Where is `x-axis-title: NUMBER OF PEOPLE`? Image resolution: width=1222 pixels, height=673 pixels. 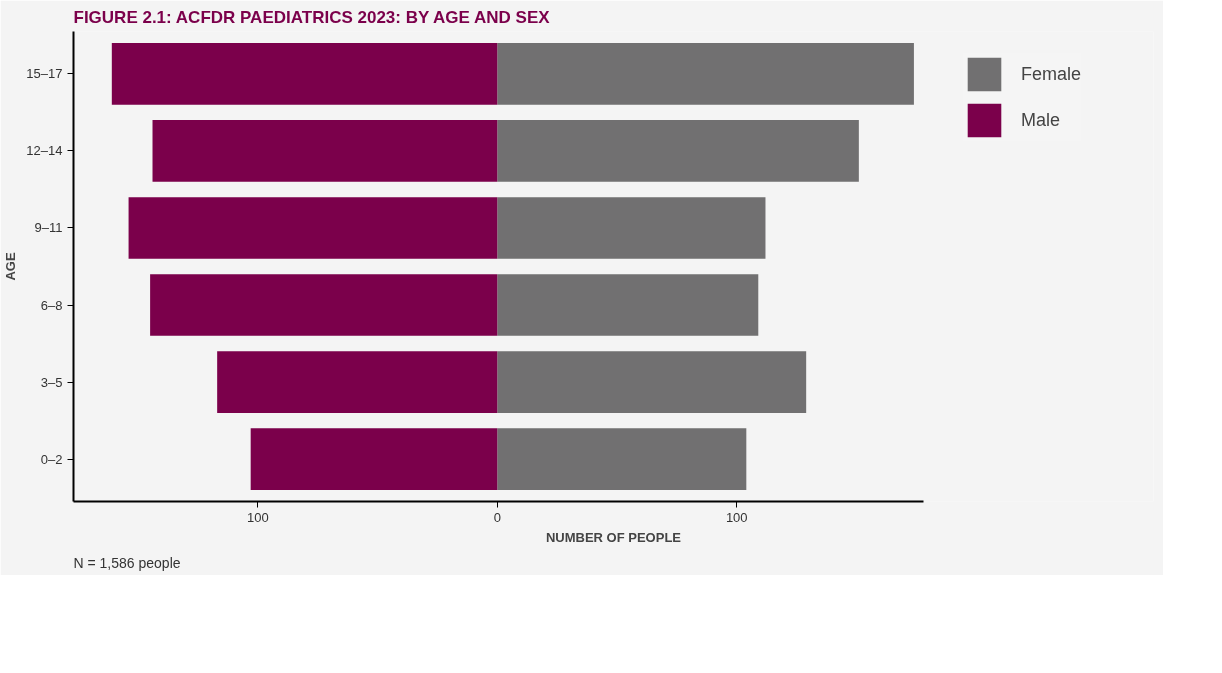 x-axis-title: NUMBER OF PEOPLE is located at coordinates (613, 537).